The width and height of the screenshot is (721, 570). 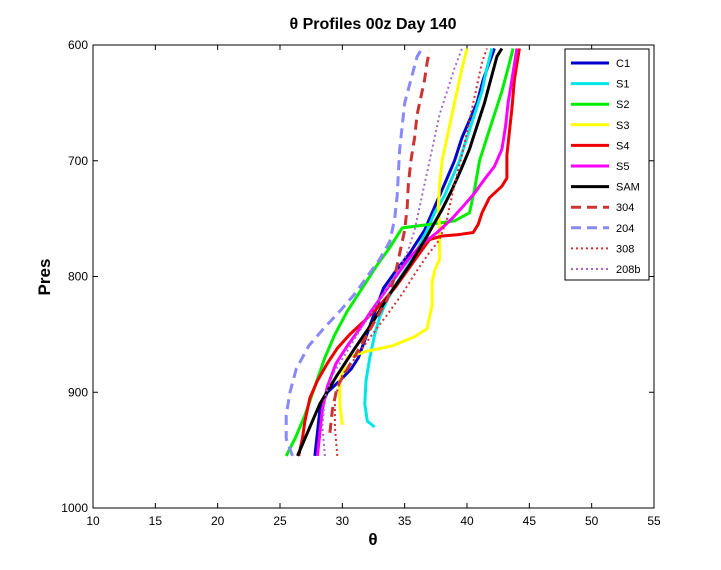 What do you see at coordinates (625, 229) in the screenshot?
I see `legend-label: 204` at bounding box center [625, 229].